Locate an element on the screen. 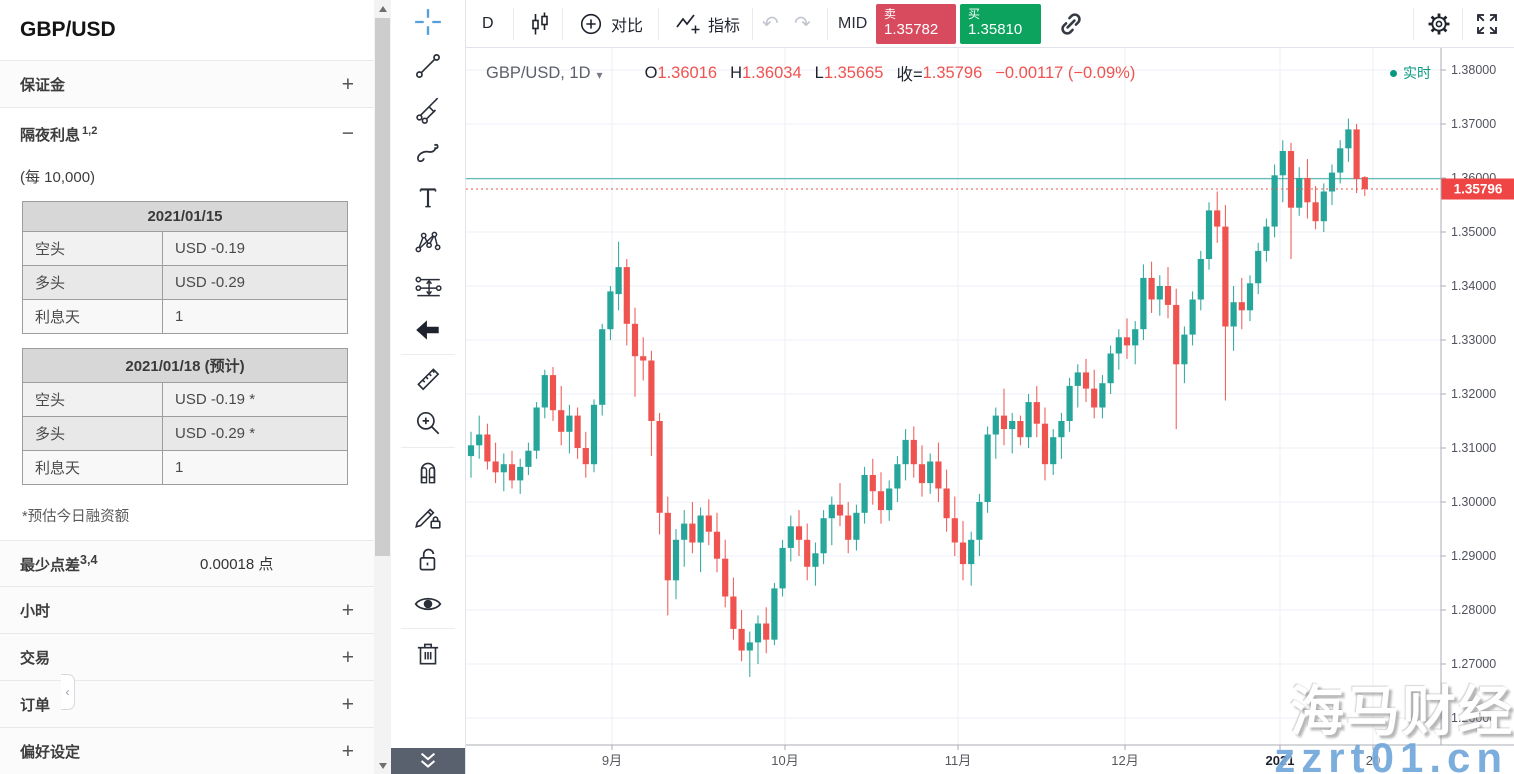 The width and height of the screenshot is (1514, 774). section-overnight-interest: 隔夜利息 1,2 − is located at coordinates (187, 129).